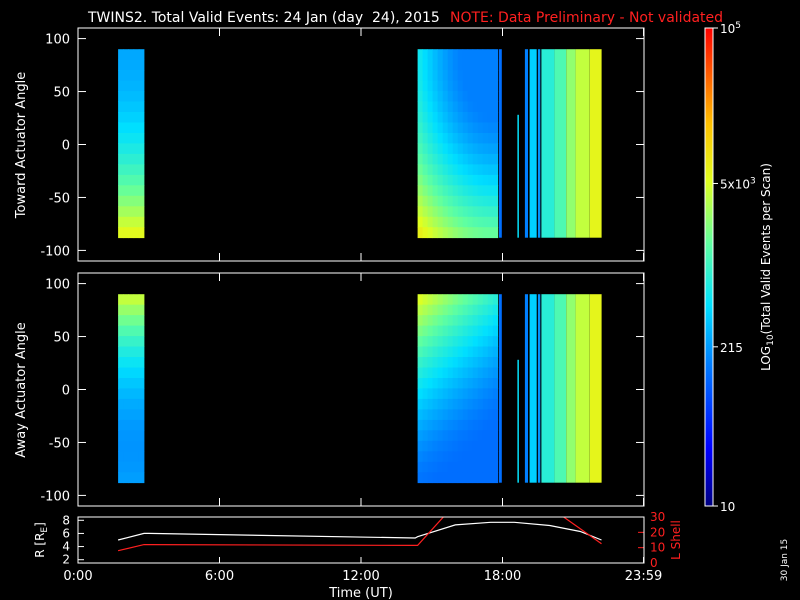 The image size is (800, 600). What do you see at coordinates (66, 146) in the screenshot?
I see `toward-ytick-label: 0` at bounding box center [66, 146].